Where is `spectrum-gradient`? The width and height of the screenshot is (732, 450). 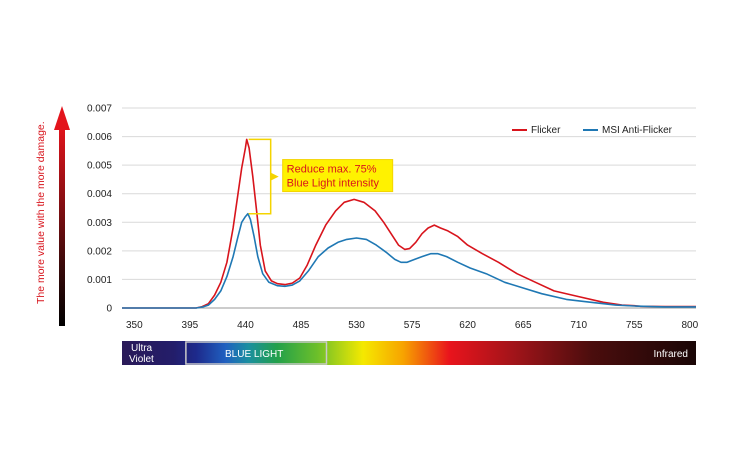 spectrum-gradient is located at coordinates (409, 353).